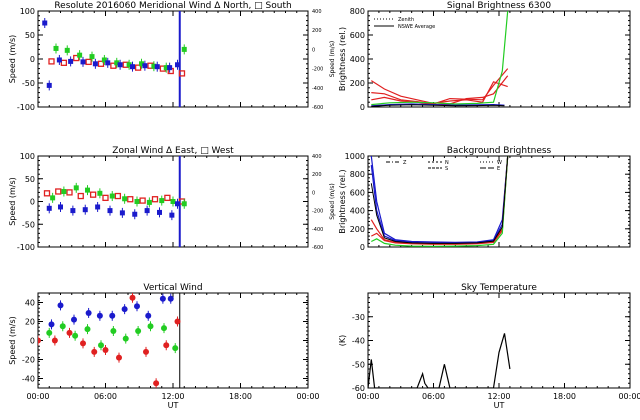 This screenshot has height=420, width=640. I want to click on legend-label: NSWE Average, so click(416, 27).